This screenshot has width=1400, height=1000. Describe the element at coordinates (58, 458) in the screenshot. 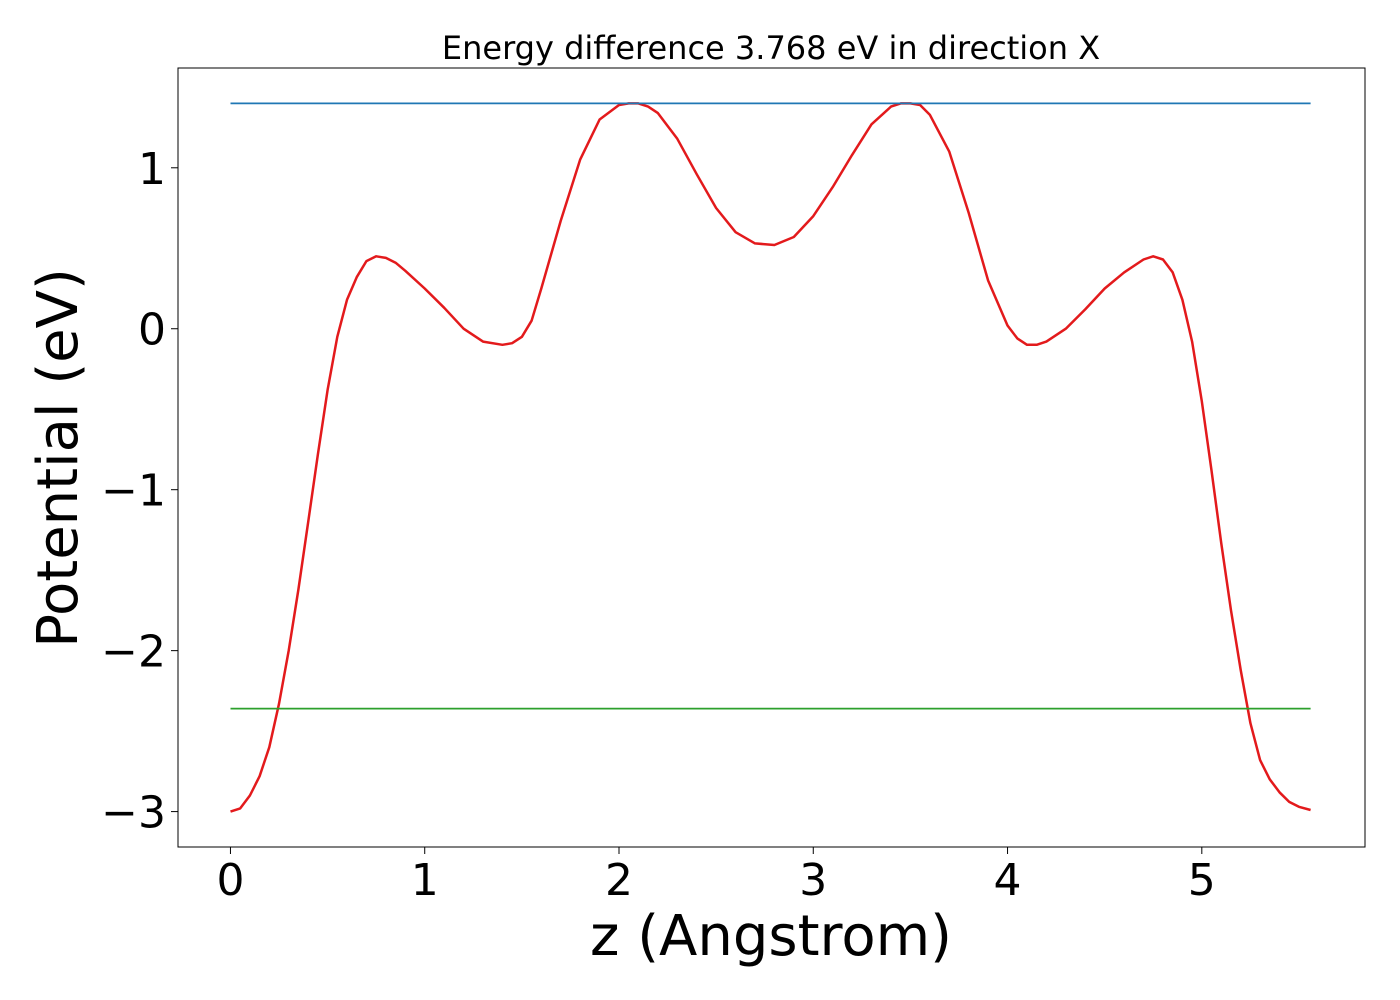

I see `y-axis-label: Potential (eV)` at that location.